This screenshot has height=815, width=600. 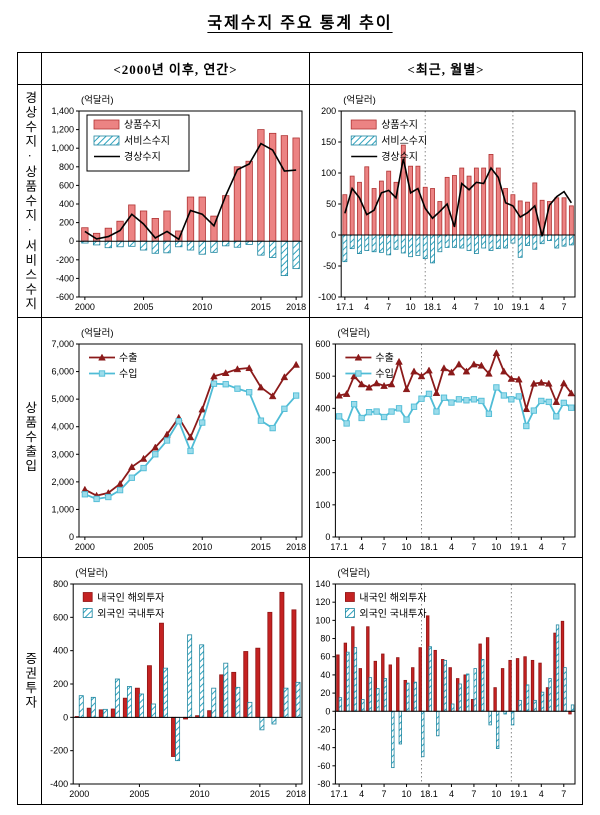 I want to click on svg-text: 1,000, so click(x=62, y=148).